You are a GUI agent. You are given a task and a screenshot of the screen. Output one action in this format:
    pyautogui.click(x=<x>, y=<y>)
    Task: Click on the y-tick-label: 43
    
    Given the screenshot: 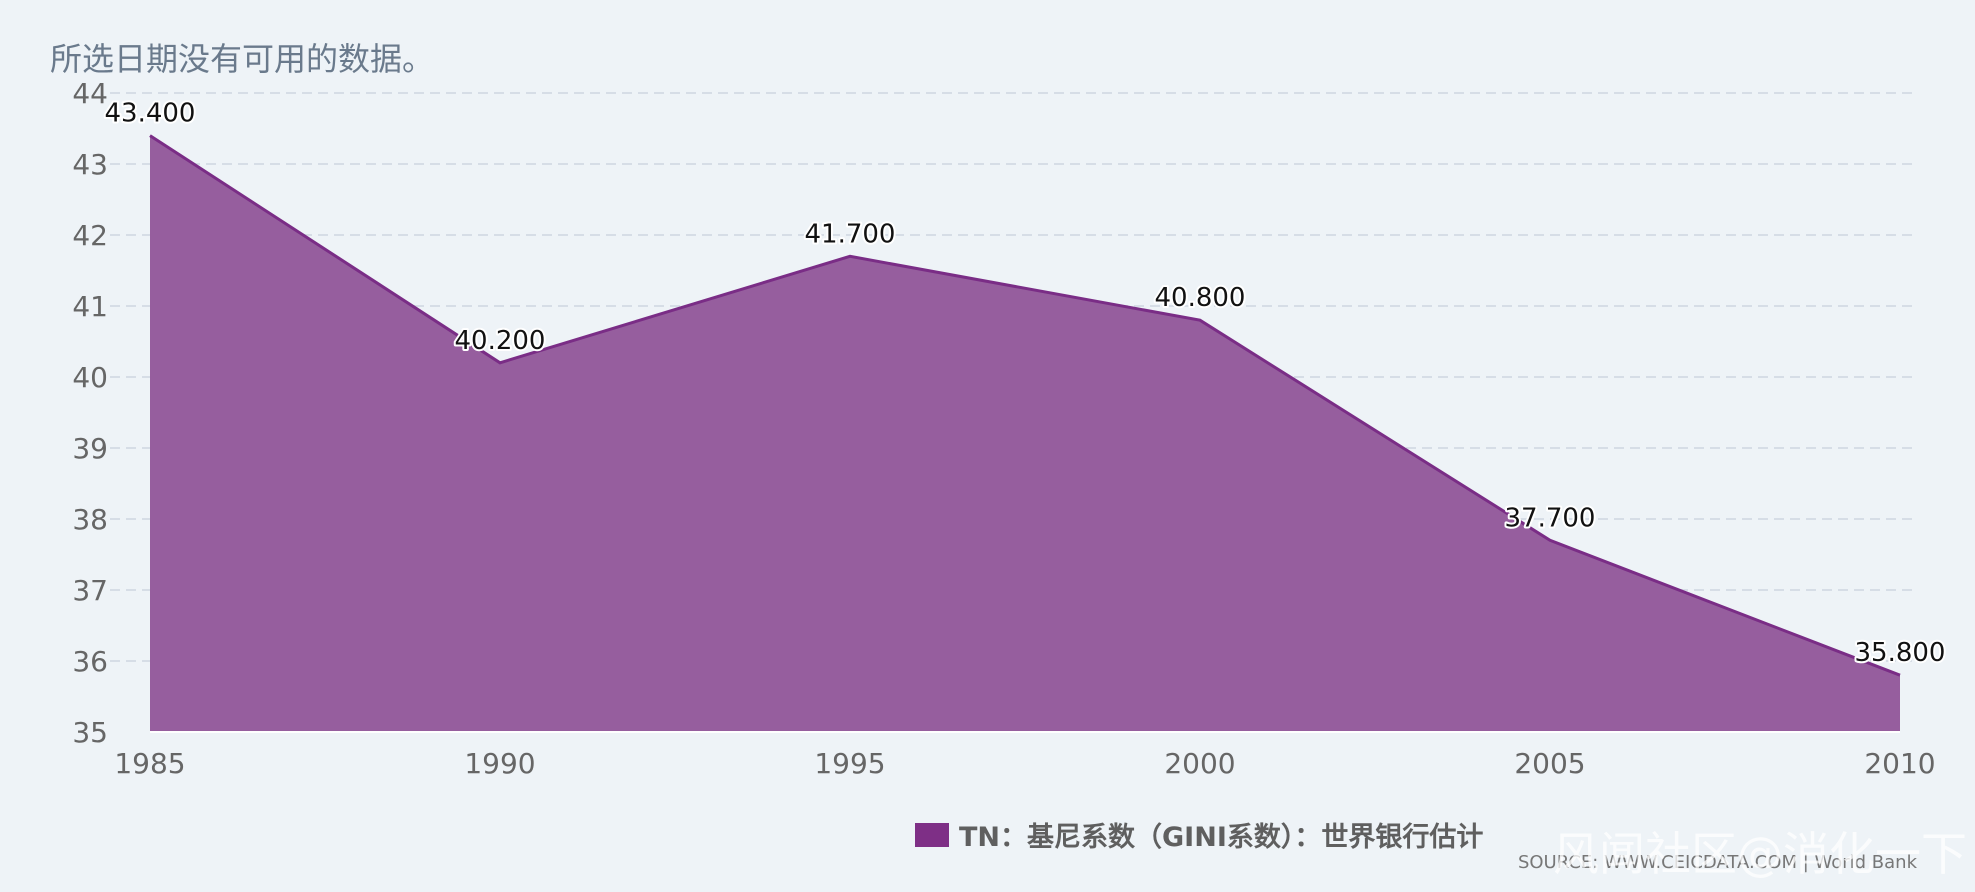 What is the action you would take?
    pyautogui.click(x=90, y=164)
    